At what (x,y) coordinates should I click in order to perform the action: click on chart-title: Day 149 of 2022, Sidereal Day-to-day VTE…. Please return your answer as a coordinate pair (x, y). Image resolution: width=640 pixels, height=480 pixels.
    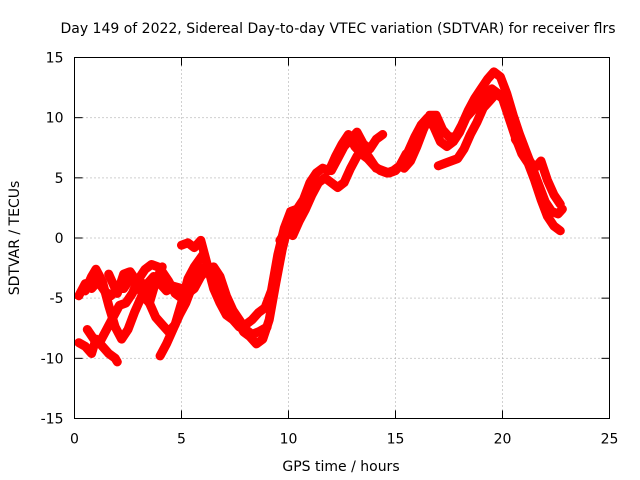
    Looking at the image, I should click on (337, 29).